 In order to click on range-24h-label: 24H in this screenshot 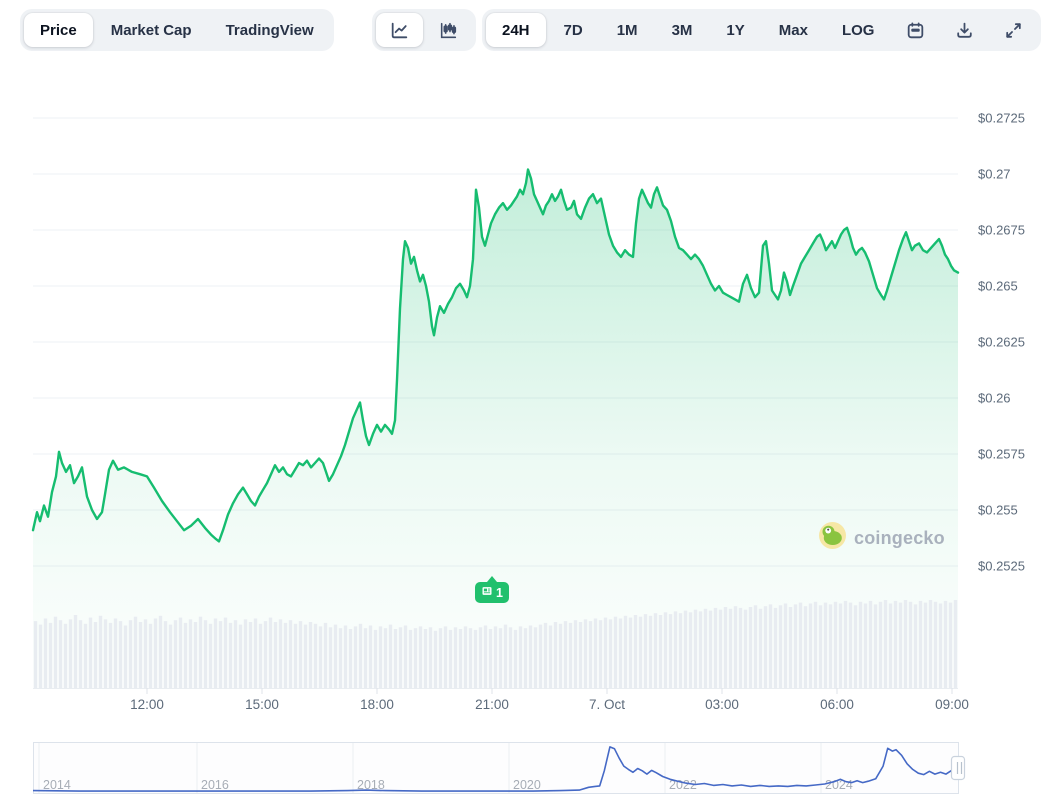, I will do `click(516, 30)`.